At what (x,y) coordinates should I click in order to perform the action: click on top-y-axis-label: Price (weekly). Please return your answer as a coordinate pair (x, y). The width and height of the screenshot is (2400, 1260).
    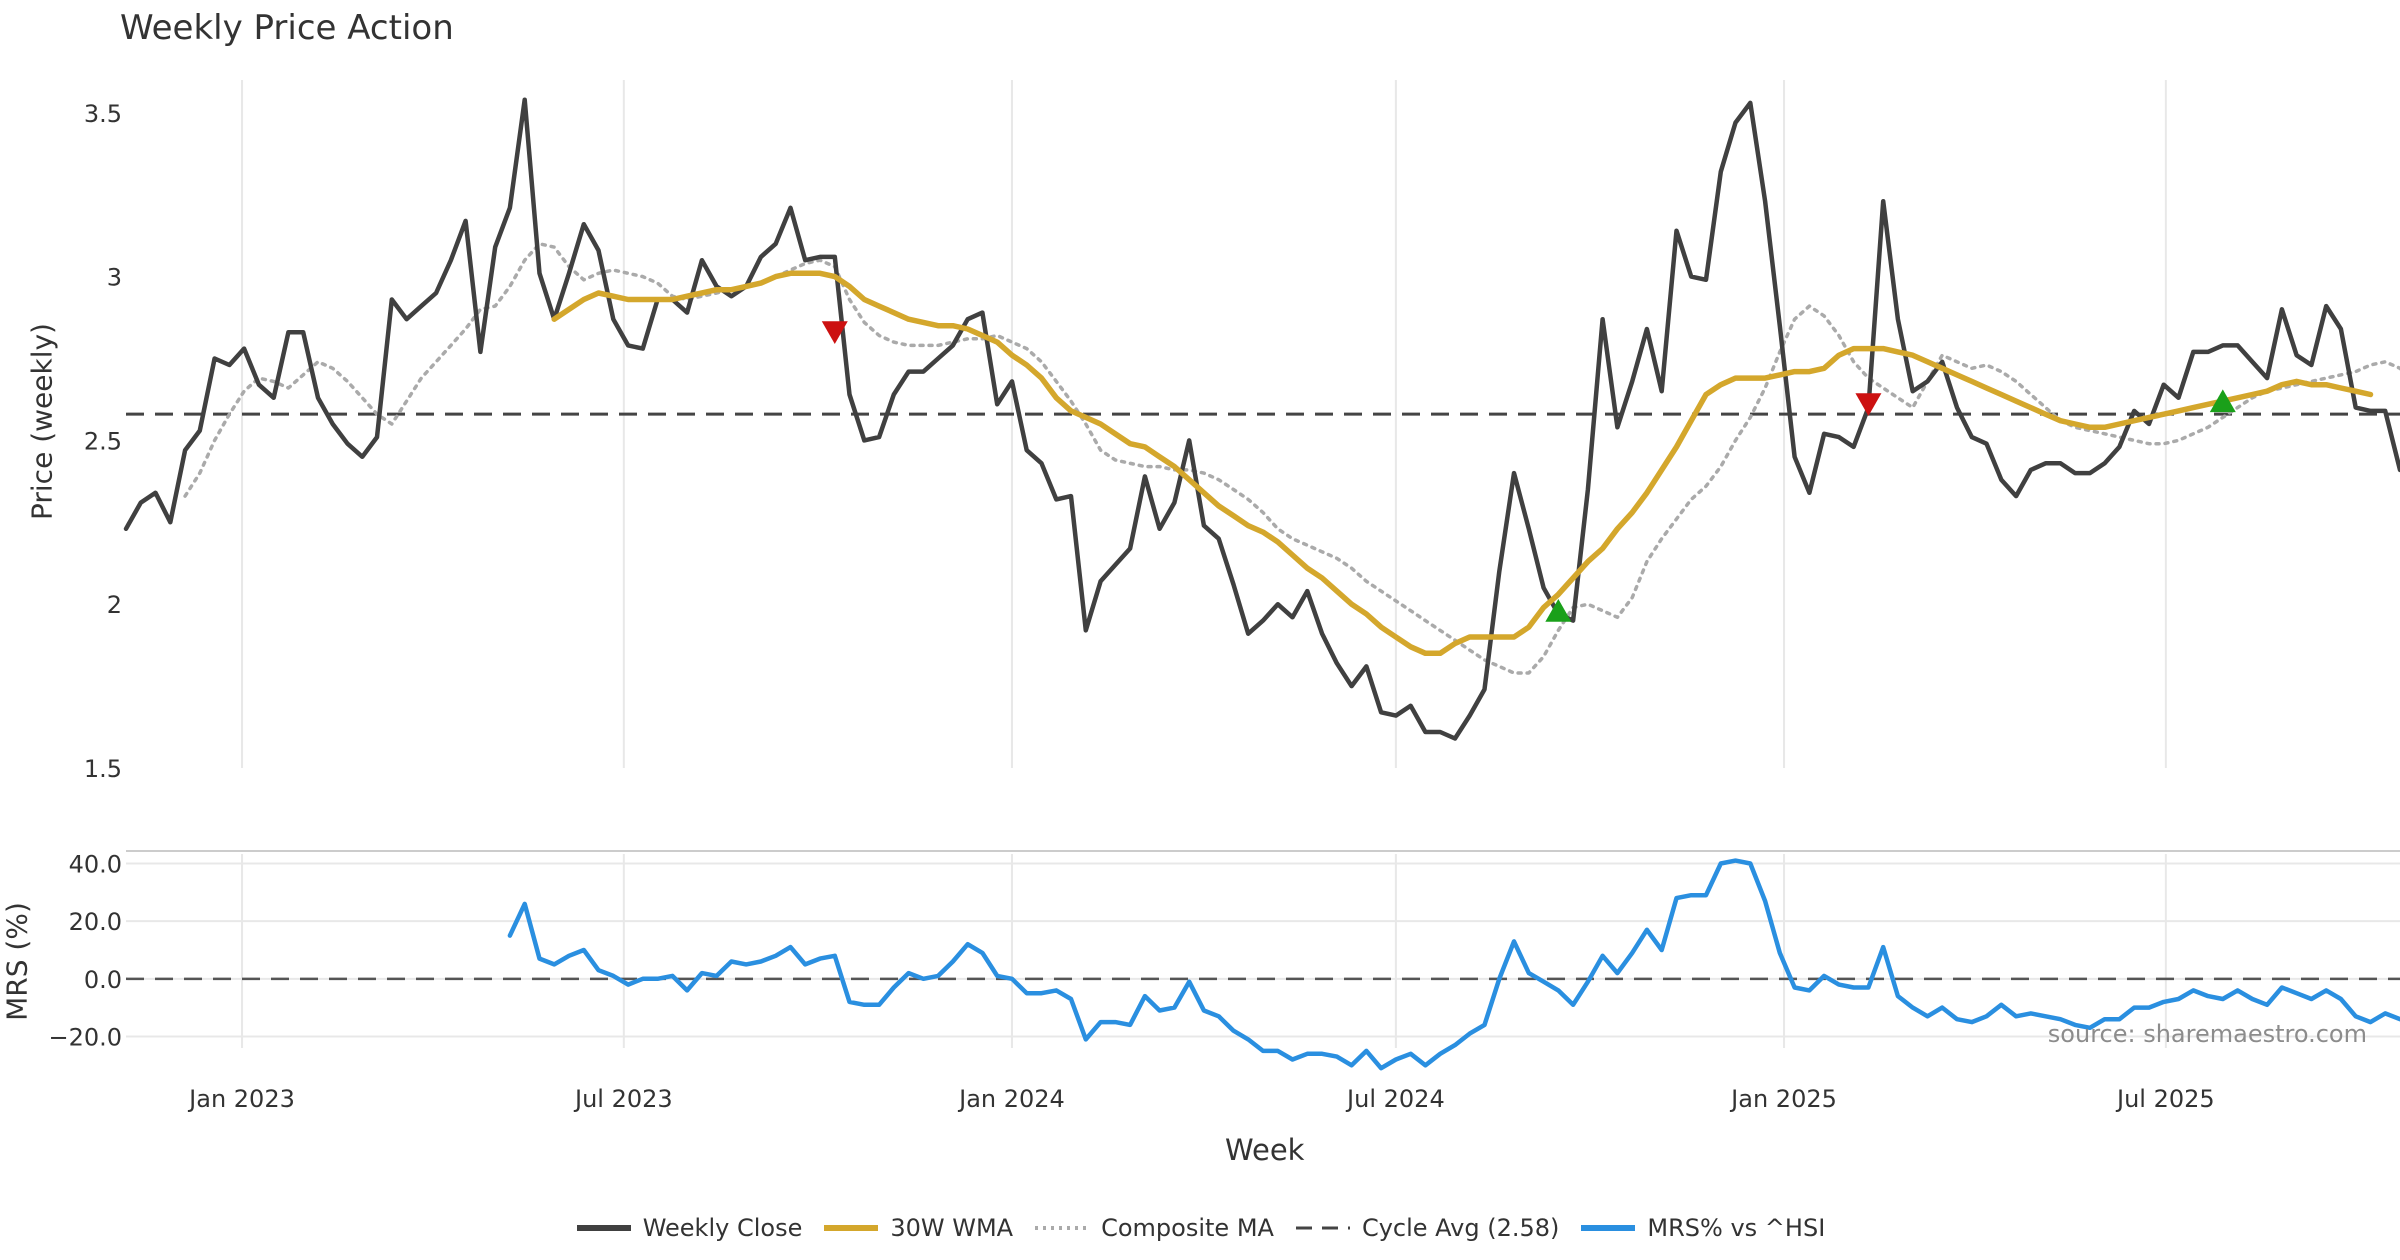
    Looking at the image, I should click on (42, 421).